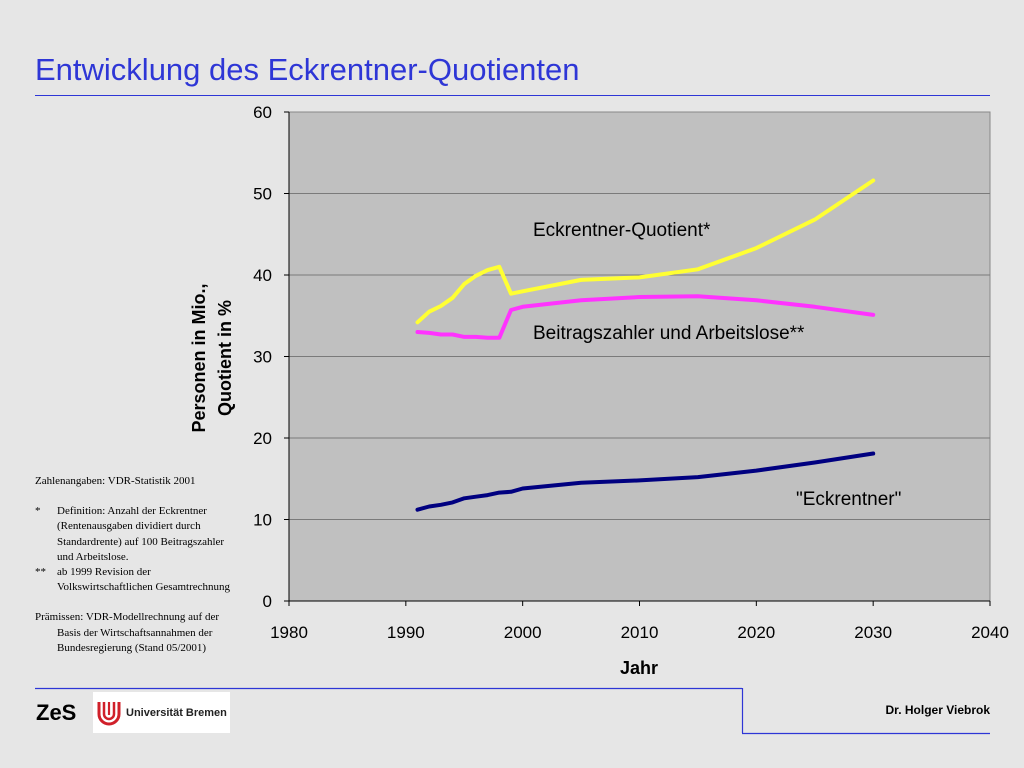 This screenshot has width=1024, height=768. Describe the element at coordinates (756, 632) in the screenshot. I see `x-tick-label: 2020` at that location.